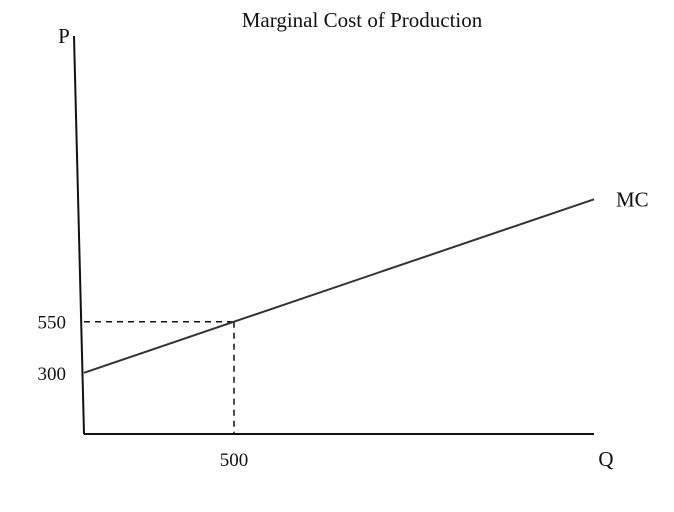 This screenshot has height=512, width=674. Describe the element at coordinates (79, 235) in the screenshot. I see `y-axis-line` at that location.